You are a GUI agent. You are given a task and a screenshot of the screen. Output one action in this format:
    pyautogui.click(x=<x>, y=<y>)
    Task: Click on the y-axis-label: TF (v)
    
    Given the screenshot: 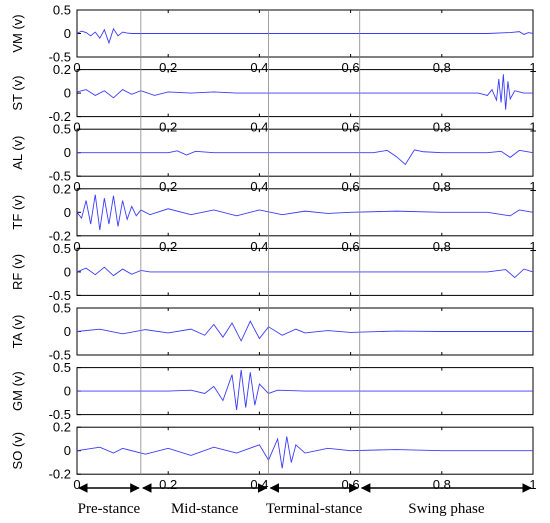 What is the action you would take?
    pyautogui.click(x=17, y=212)
    